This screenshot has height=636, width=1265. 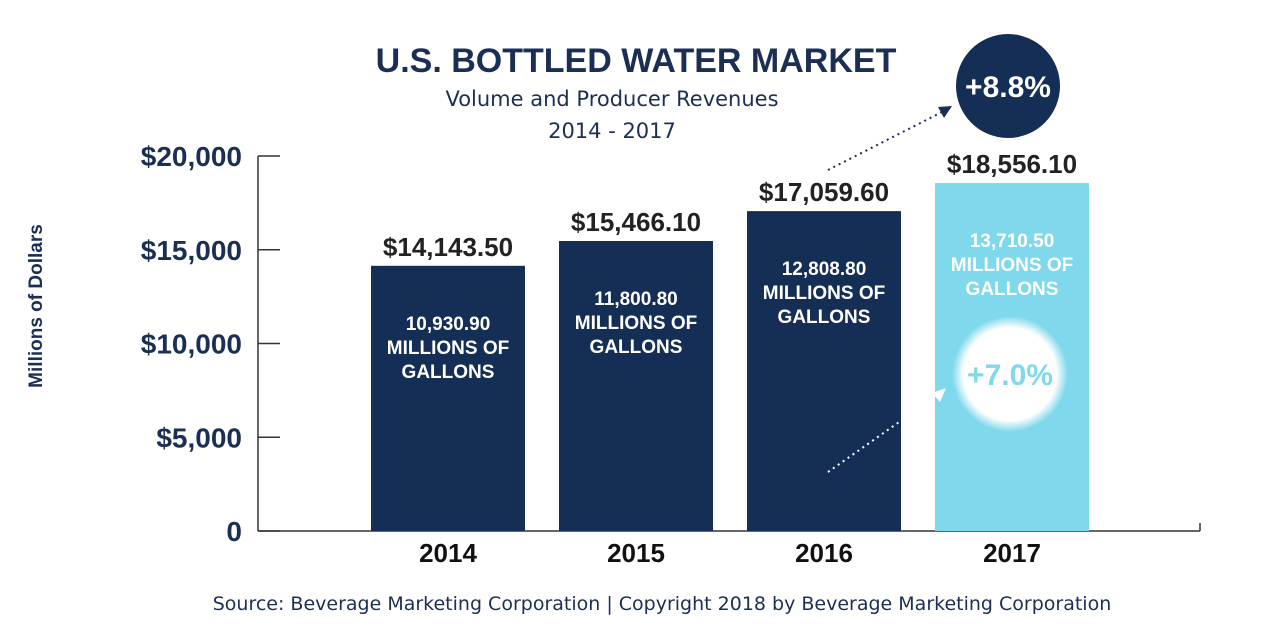 I want to click on bar-2014, so click(x=448, y=398).